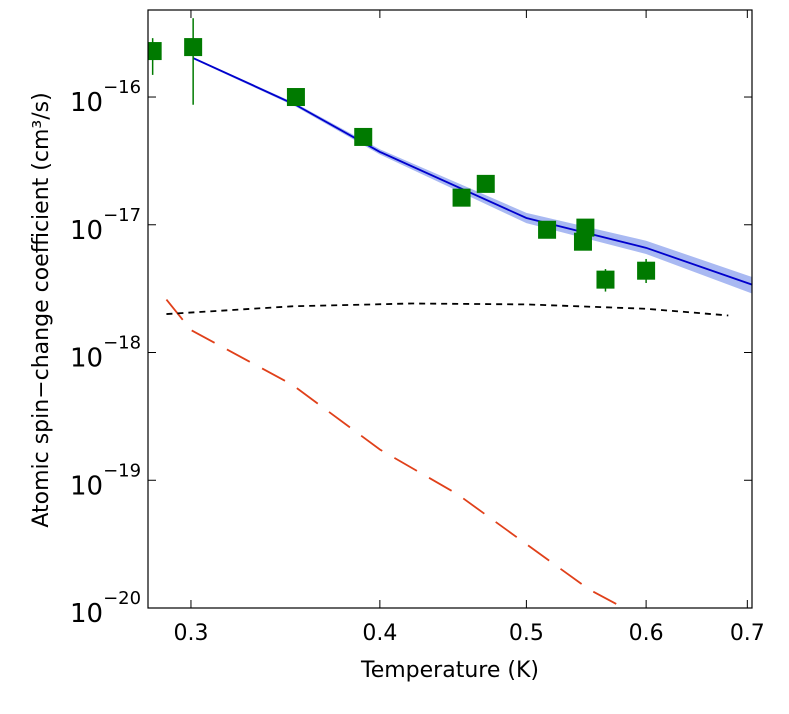 This screenshot has width=789, height=714. What do you see at coordinates (190, 633) in the screenshot?
I see `x-tick-label: 0.3` at bounding box center [190, 633].